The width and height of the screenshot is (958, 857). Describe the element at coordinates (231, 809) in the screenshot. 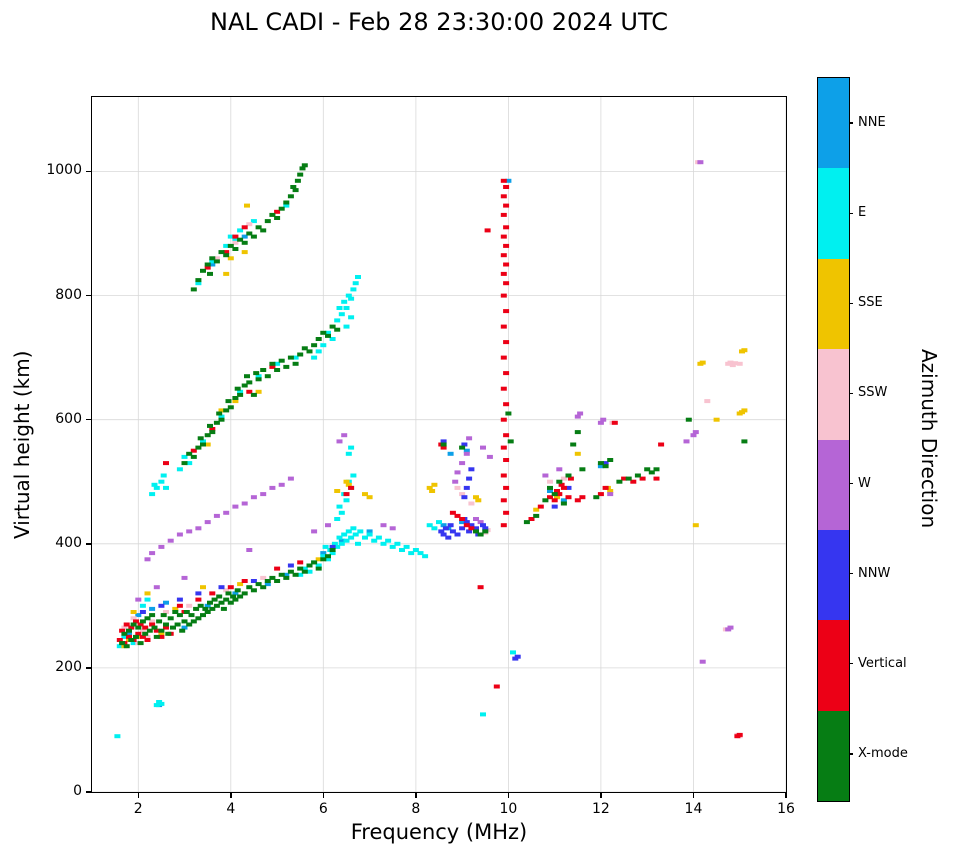

I see `x-tick-label: 4` at that location.